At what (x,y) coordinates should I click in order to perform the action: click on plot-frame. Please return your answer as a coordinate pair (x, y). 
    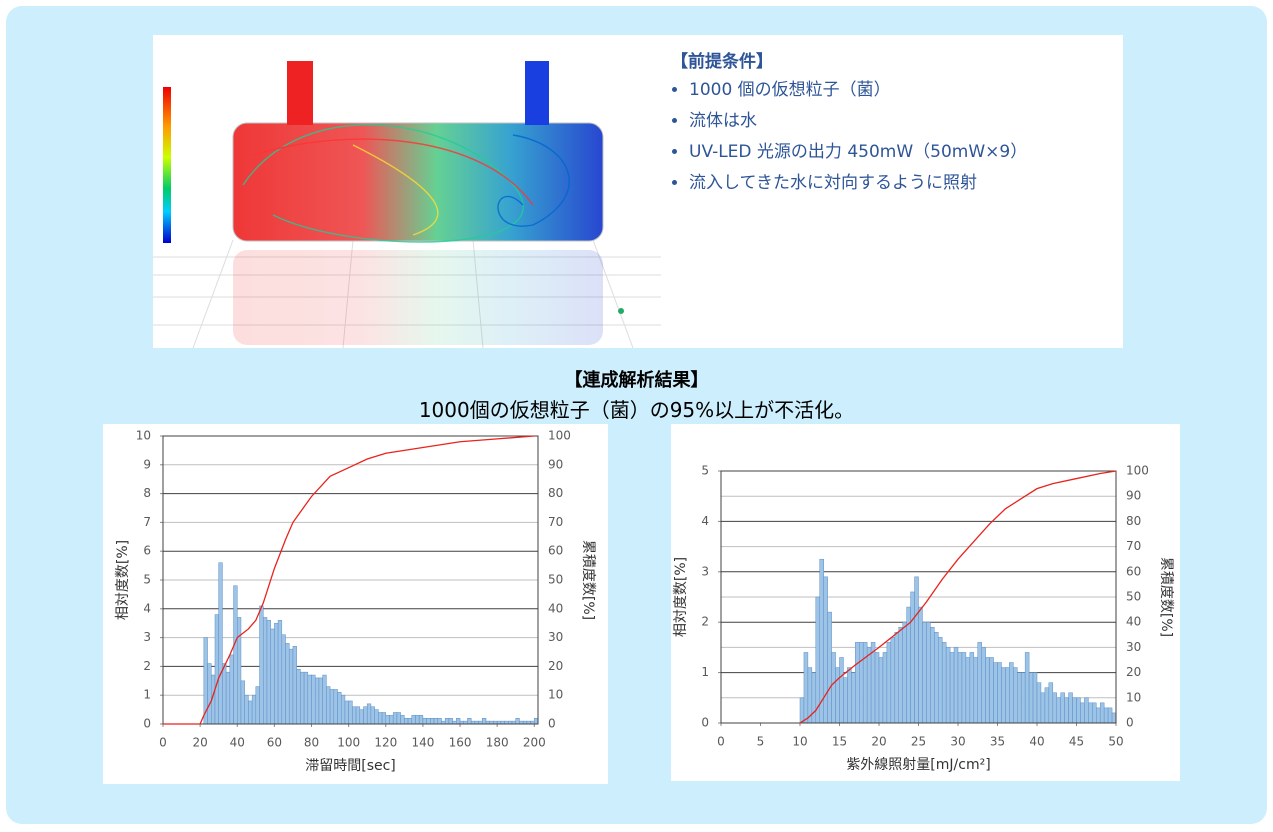
    Looking at the image, I should click on (350, 580).